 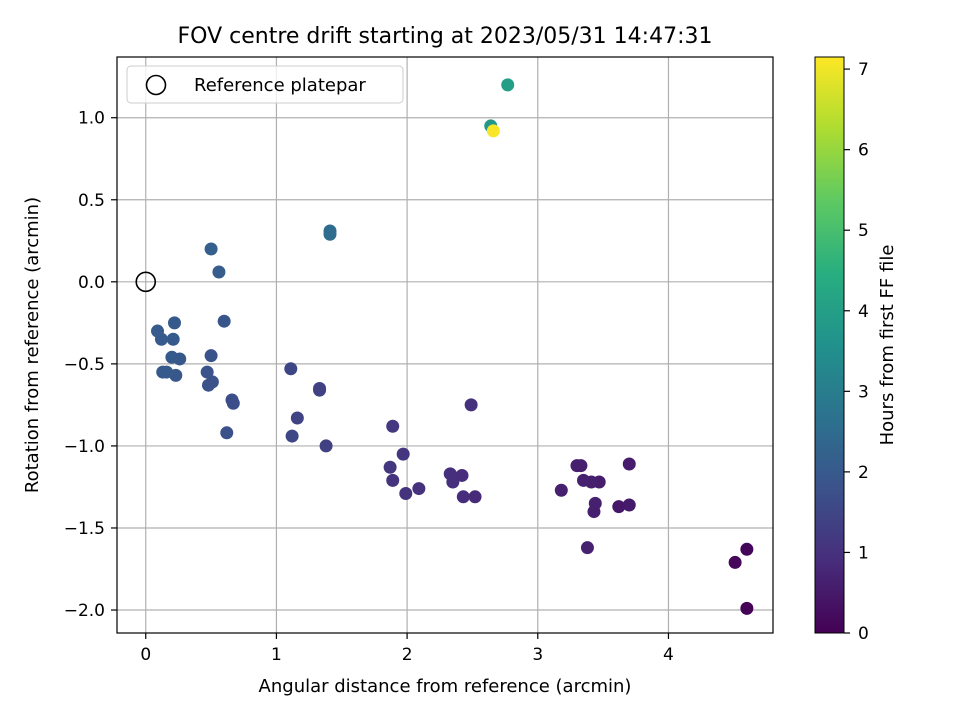 I want to click on reference-marker-layer, so click(x=146, y=282).